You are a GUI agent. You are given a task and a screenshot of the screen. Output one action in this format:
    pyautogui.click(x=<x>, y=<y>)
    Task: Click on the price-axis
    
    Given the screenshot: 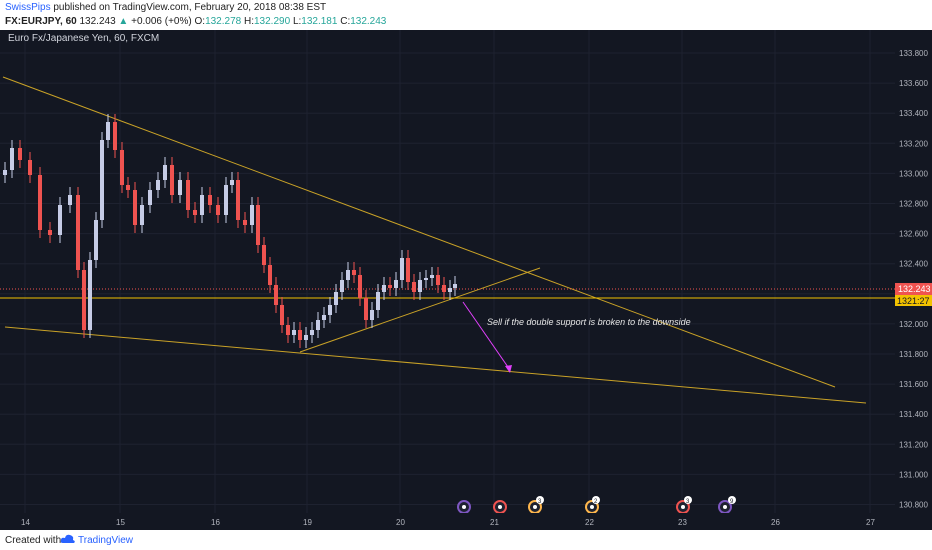 What is the action you would take?
    pyautogui.click(x=913, y=280)
    